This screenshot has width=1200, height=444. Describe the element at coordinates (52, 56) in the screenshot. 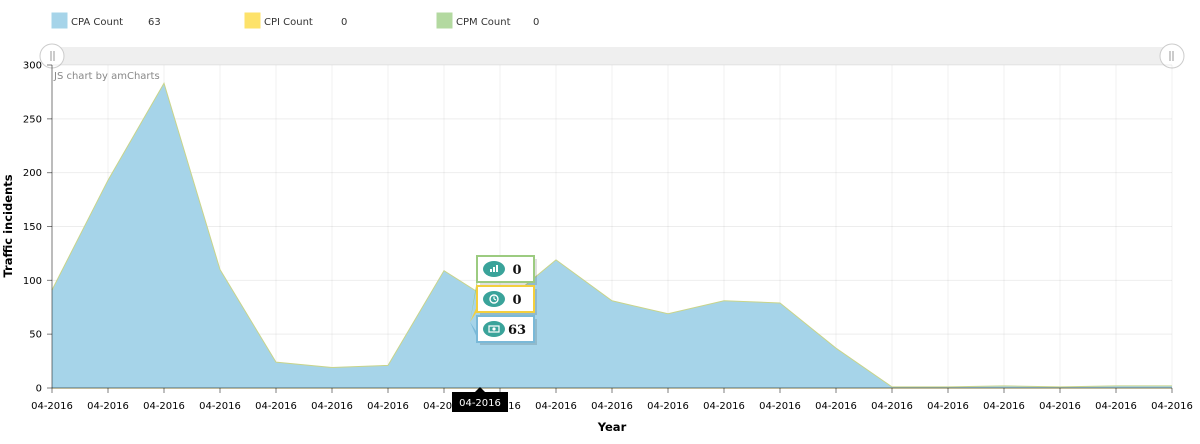

I see `scrollbar-left-grip` at that location.